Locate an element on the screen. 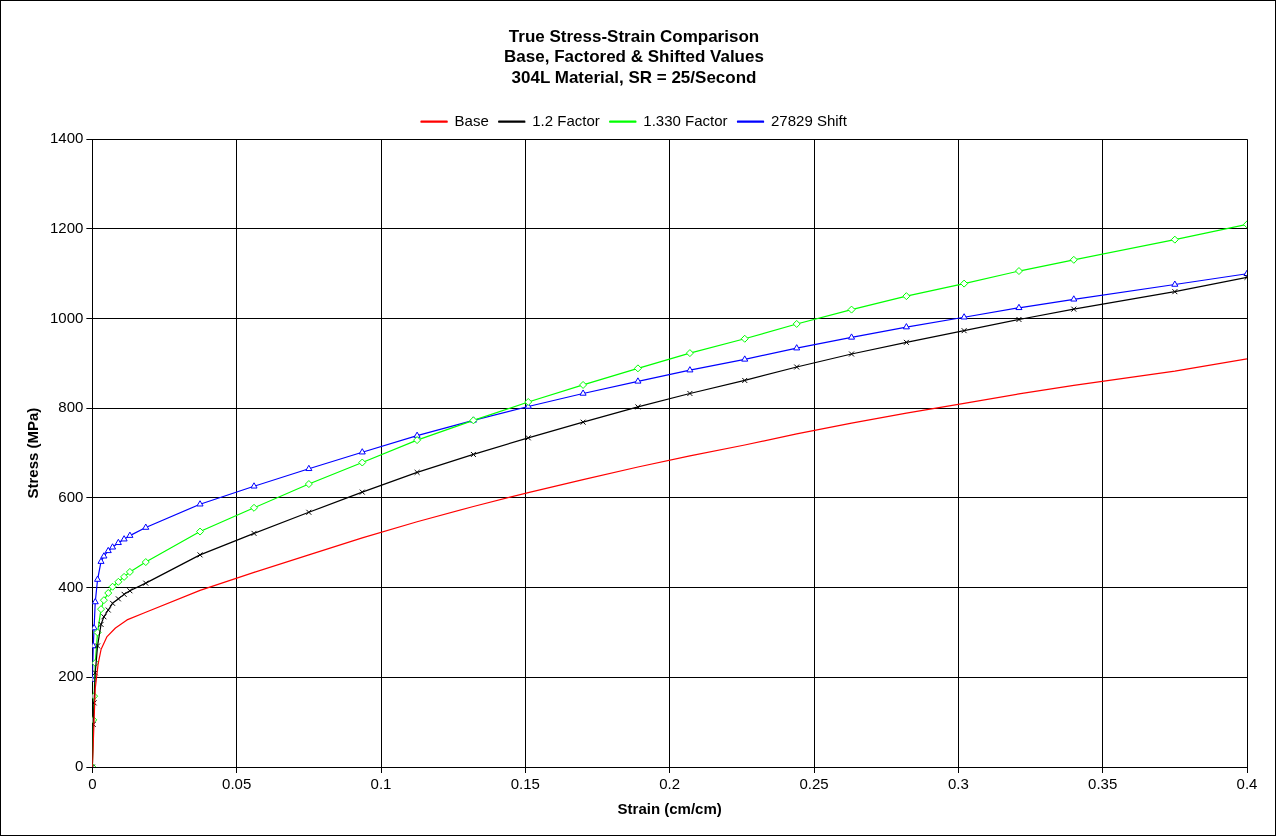 The height and width of the screenshot is (836, 1276). text: True Stress-Strain Comparison is located at coordinates (634, 36).